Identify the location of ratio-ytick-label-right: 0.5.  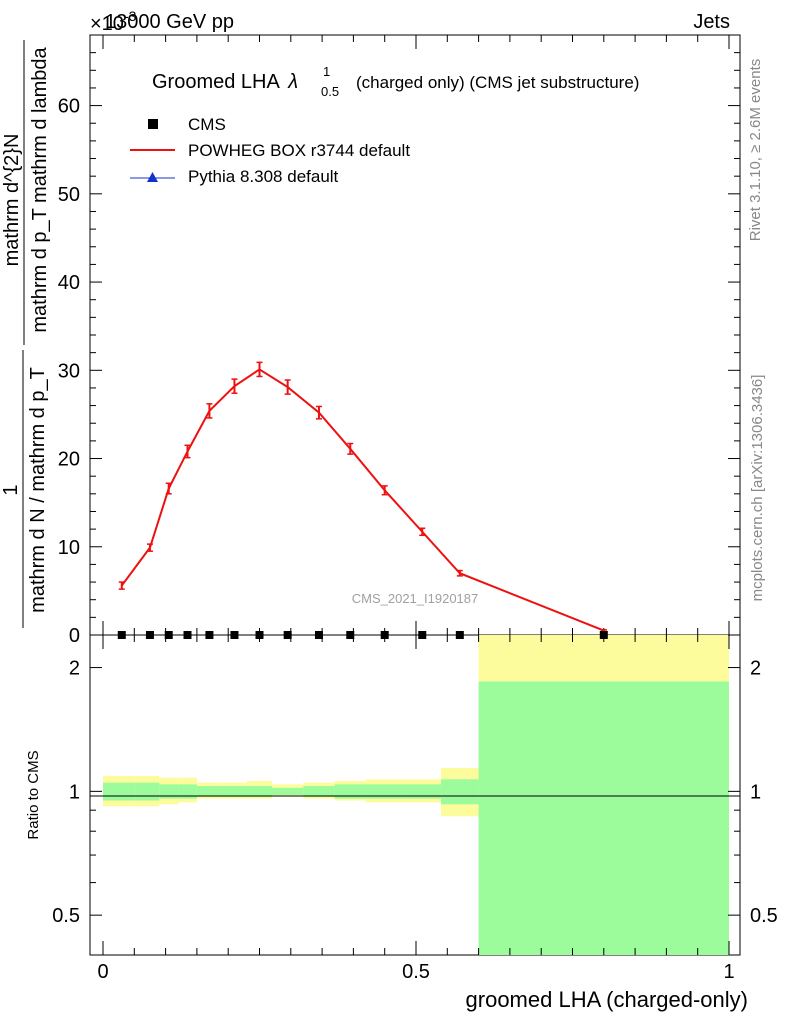
(764, 916).